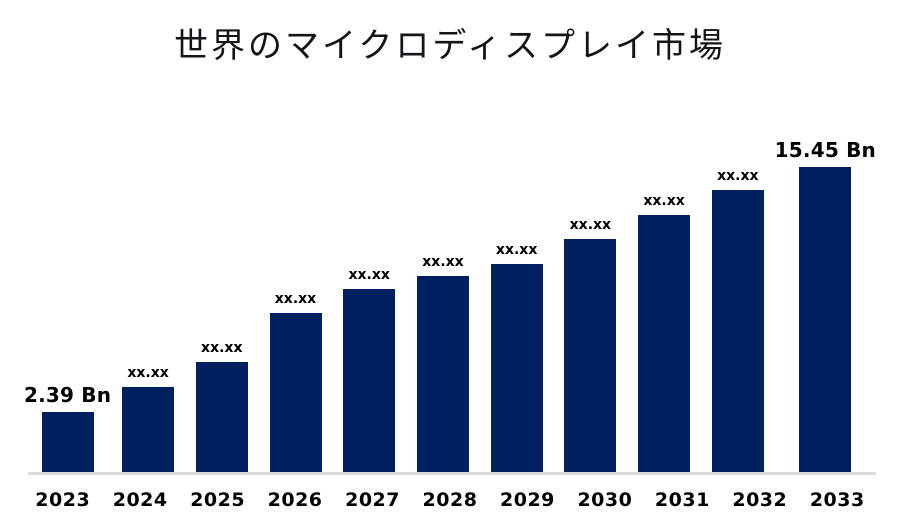  What do you see at coordinates (148, 286) in the screenshot?
I see `bar-column-2024: xx.xx` at bounding box center [148, 286].